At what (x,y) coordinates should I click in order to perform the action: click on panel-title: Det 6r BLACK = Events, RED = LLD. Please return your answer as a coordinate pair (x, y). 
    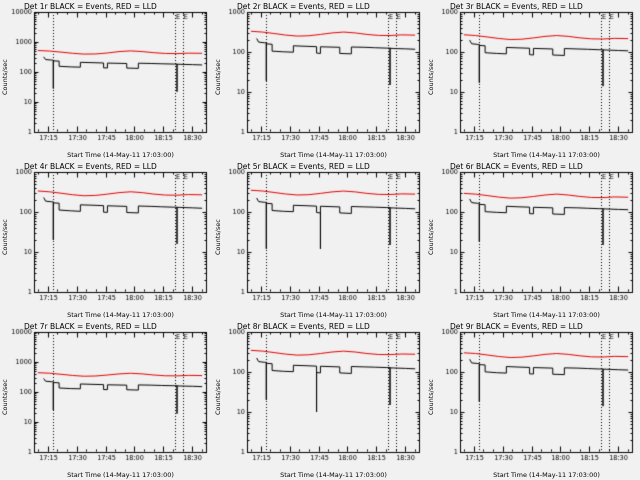
    Looking at the image, I should click on (516, 166).